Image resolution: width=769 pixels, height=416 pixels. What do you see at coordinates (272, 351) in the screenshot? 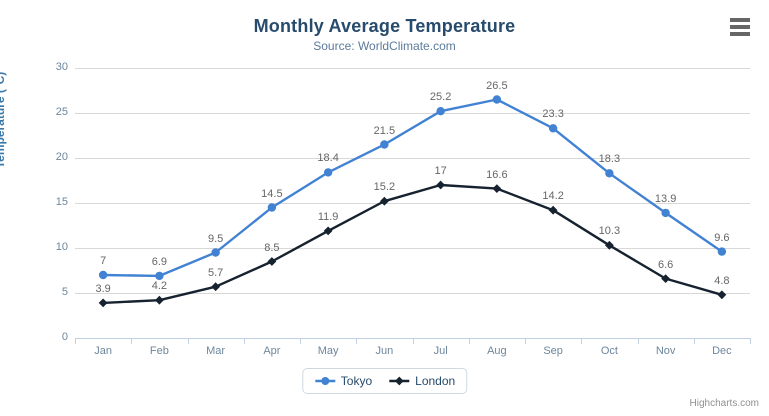
I see `x-axis-tick-label: Apr` at bounding box center [272, 351].